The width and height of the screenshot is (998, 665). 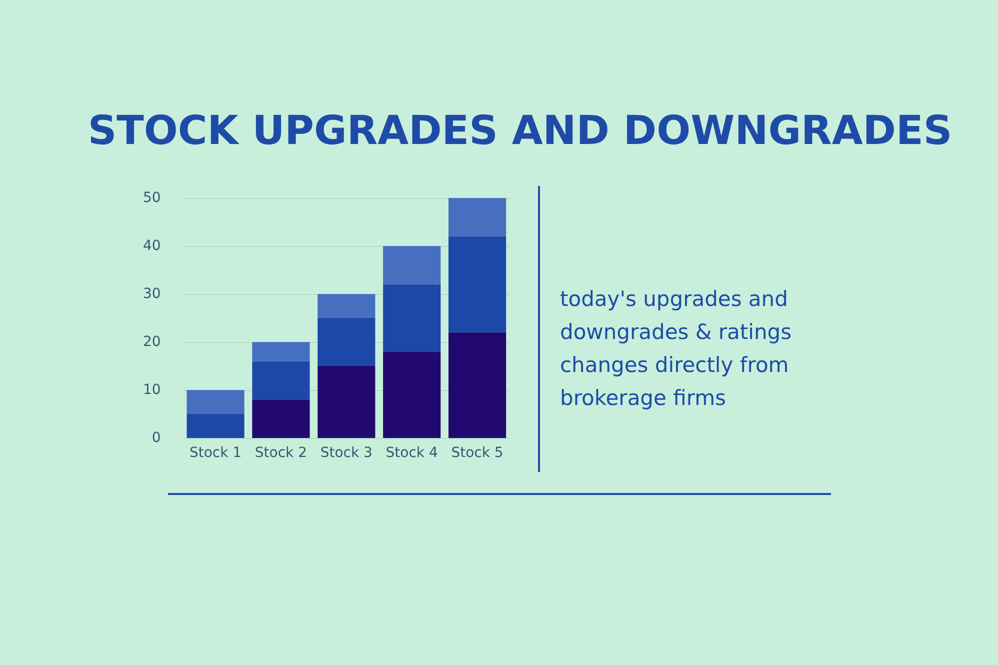 I want to click on y-tick-label: 50, so click(x=151, y=198).